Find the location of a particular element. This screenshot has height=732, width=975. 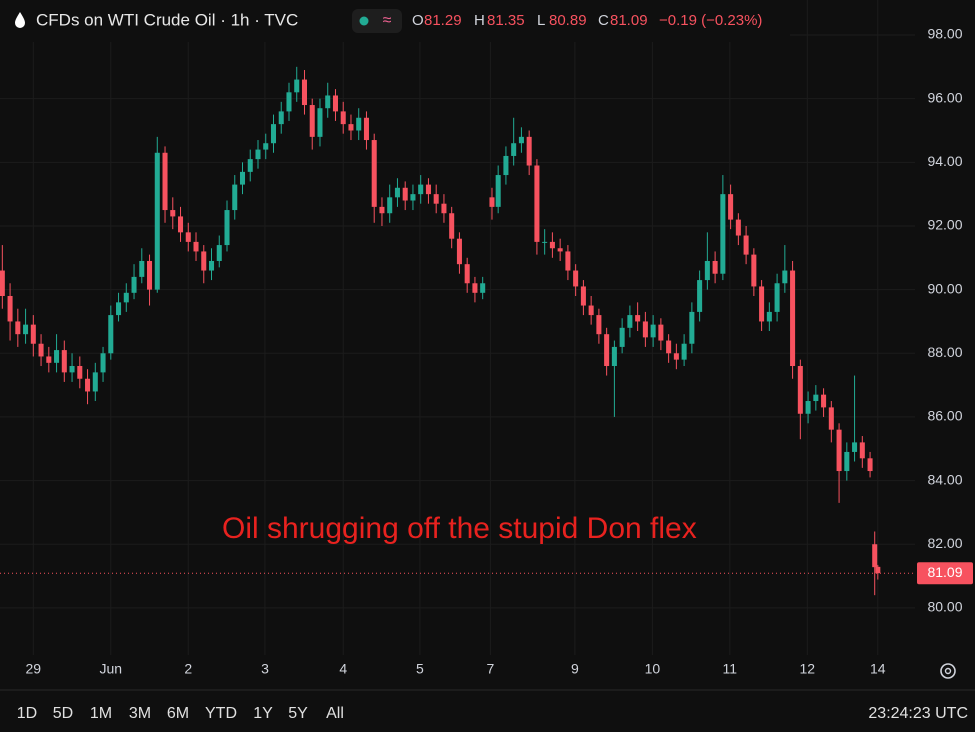

ohlc-key: H is located at coordinates (479, 20).